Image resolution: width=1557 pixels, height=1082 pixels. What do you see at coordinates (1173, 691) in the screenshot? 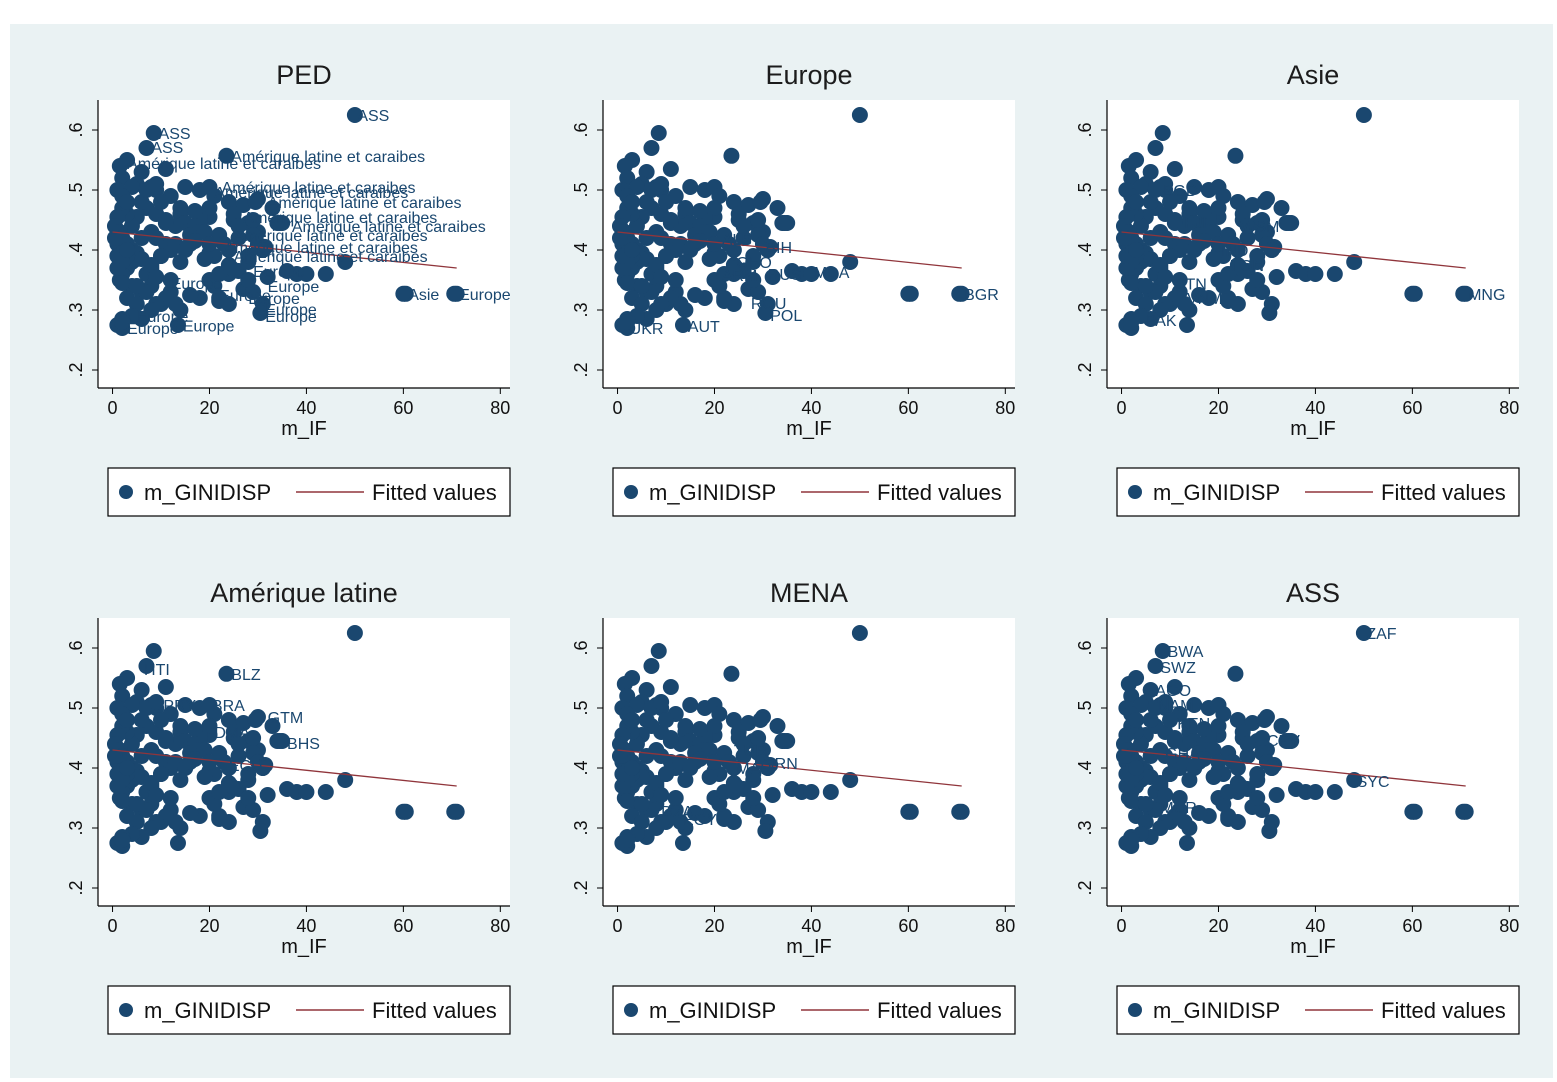
I see `point-label: AGO` at bounding box center [1173, 691].